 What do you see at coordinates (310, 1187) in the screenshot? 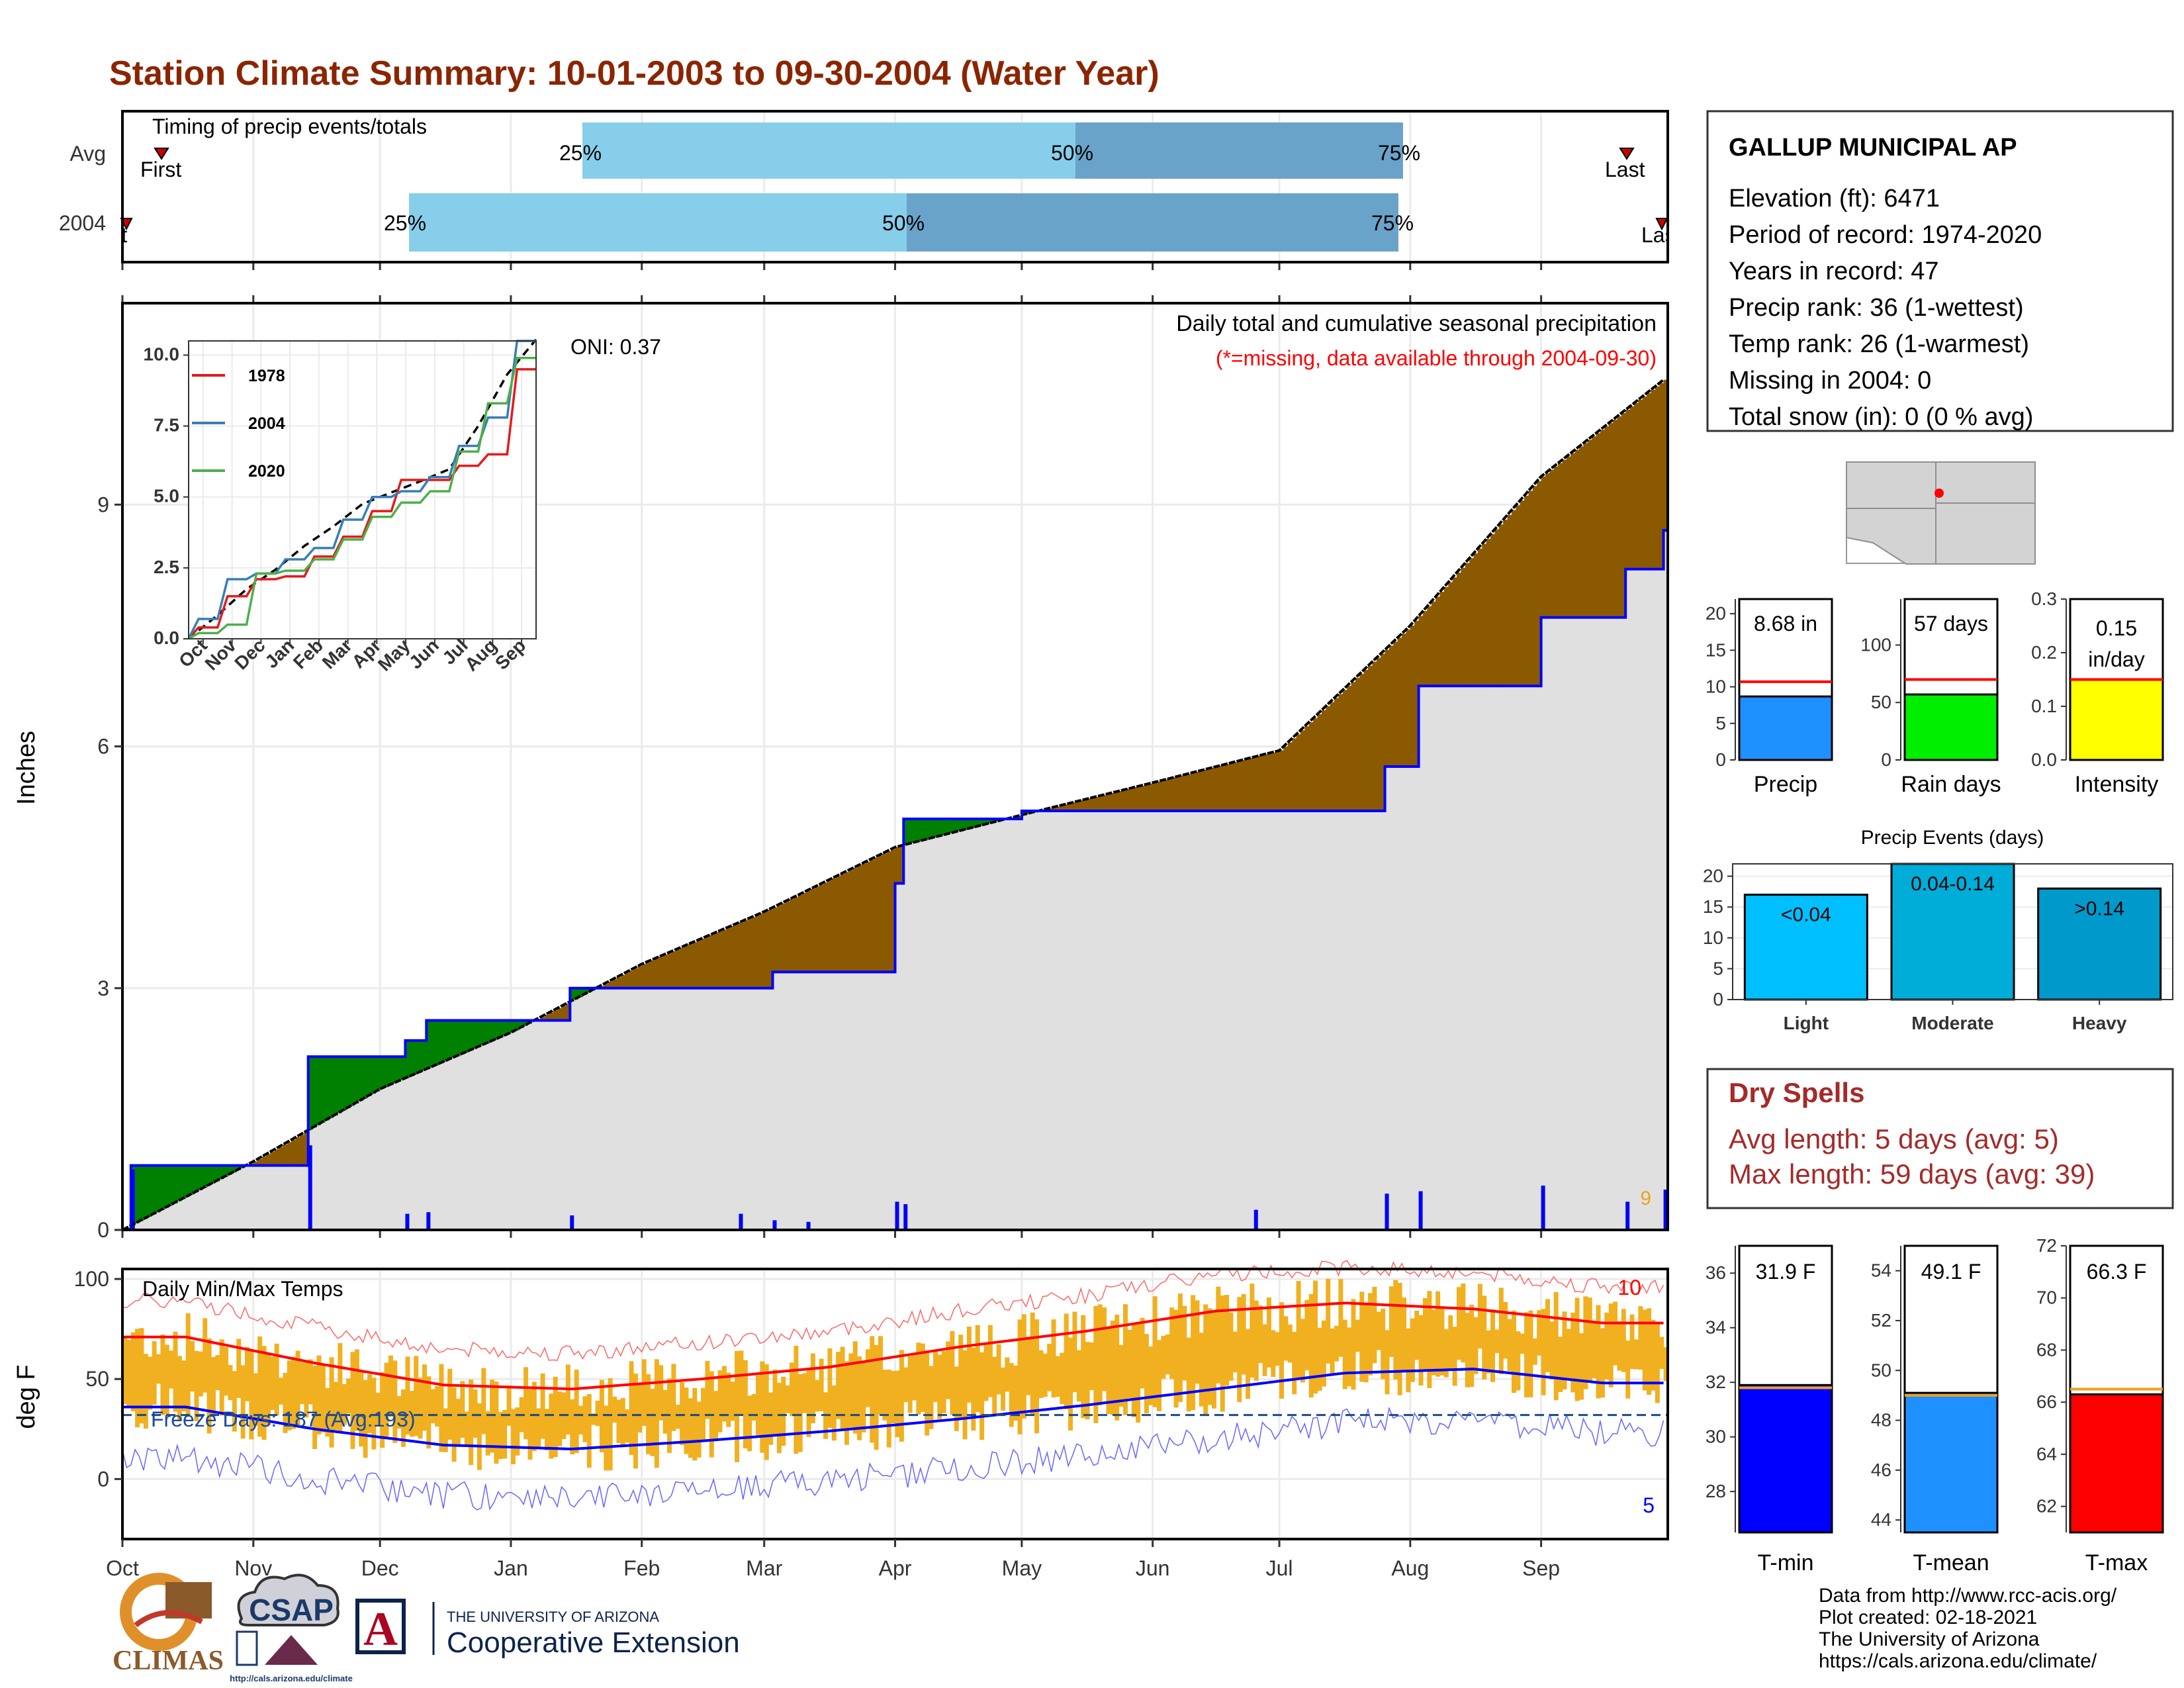
I see `daily-precip-bar` at bounding box center [310, 1187].